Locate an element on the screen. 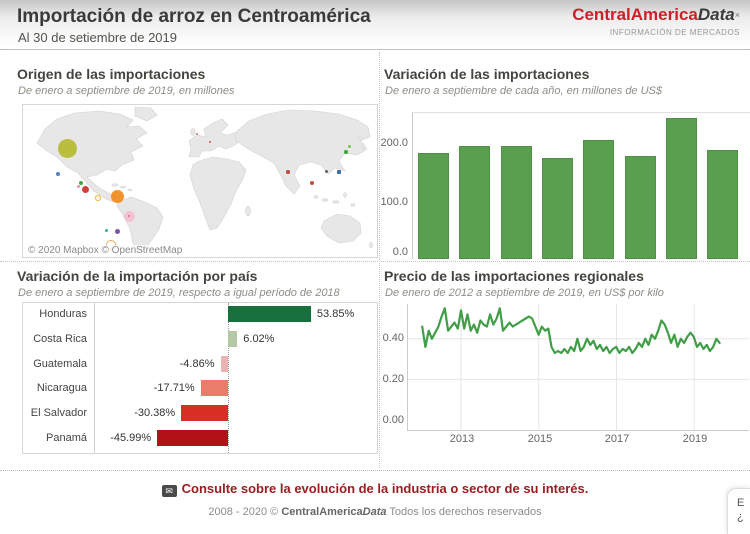 Image resolution: width=750 pixels, height=534 pixels. brand-logo-red: CentralAmerica is located at coordinates (635, 14).